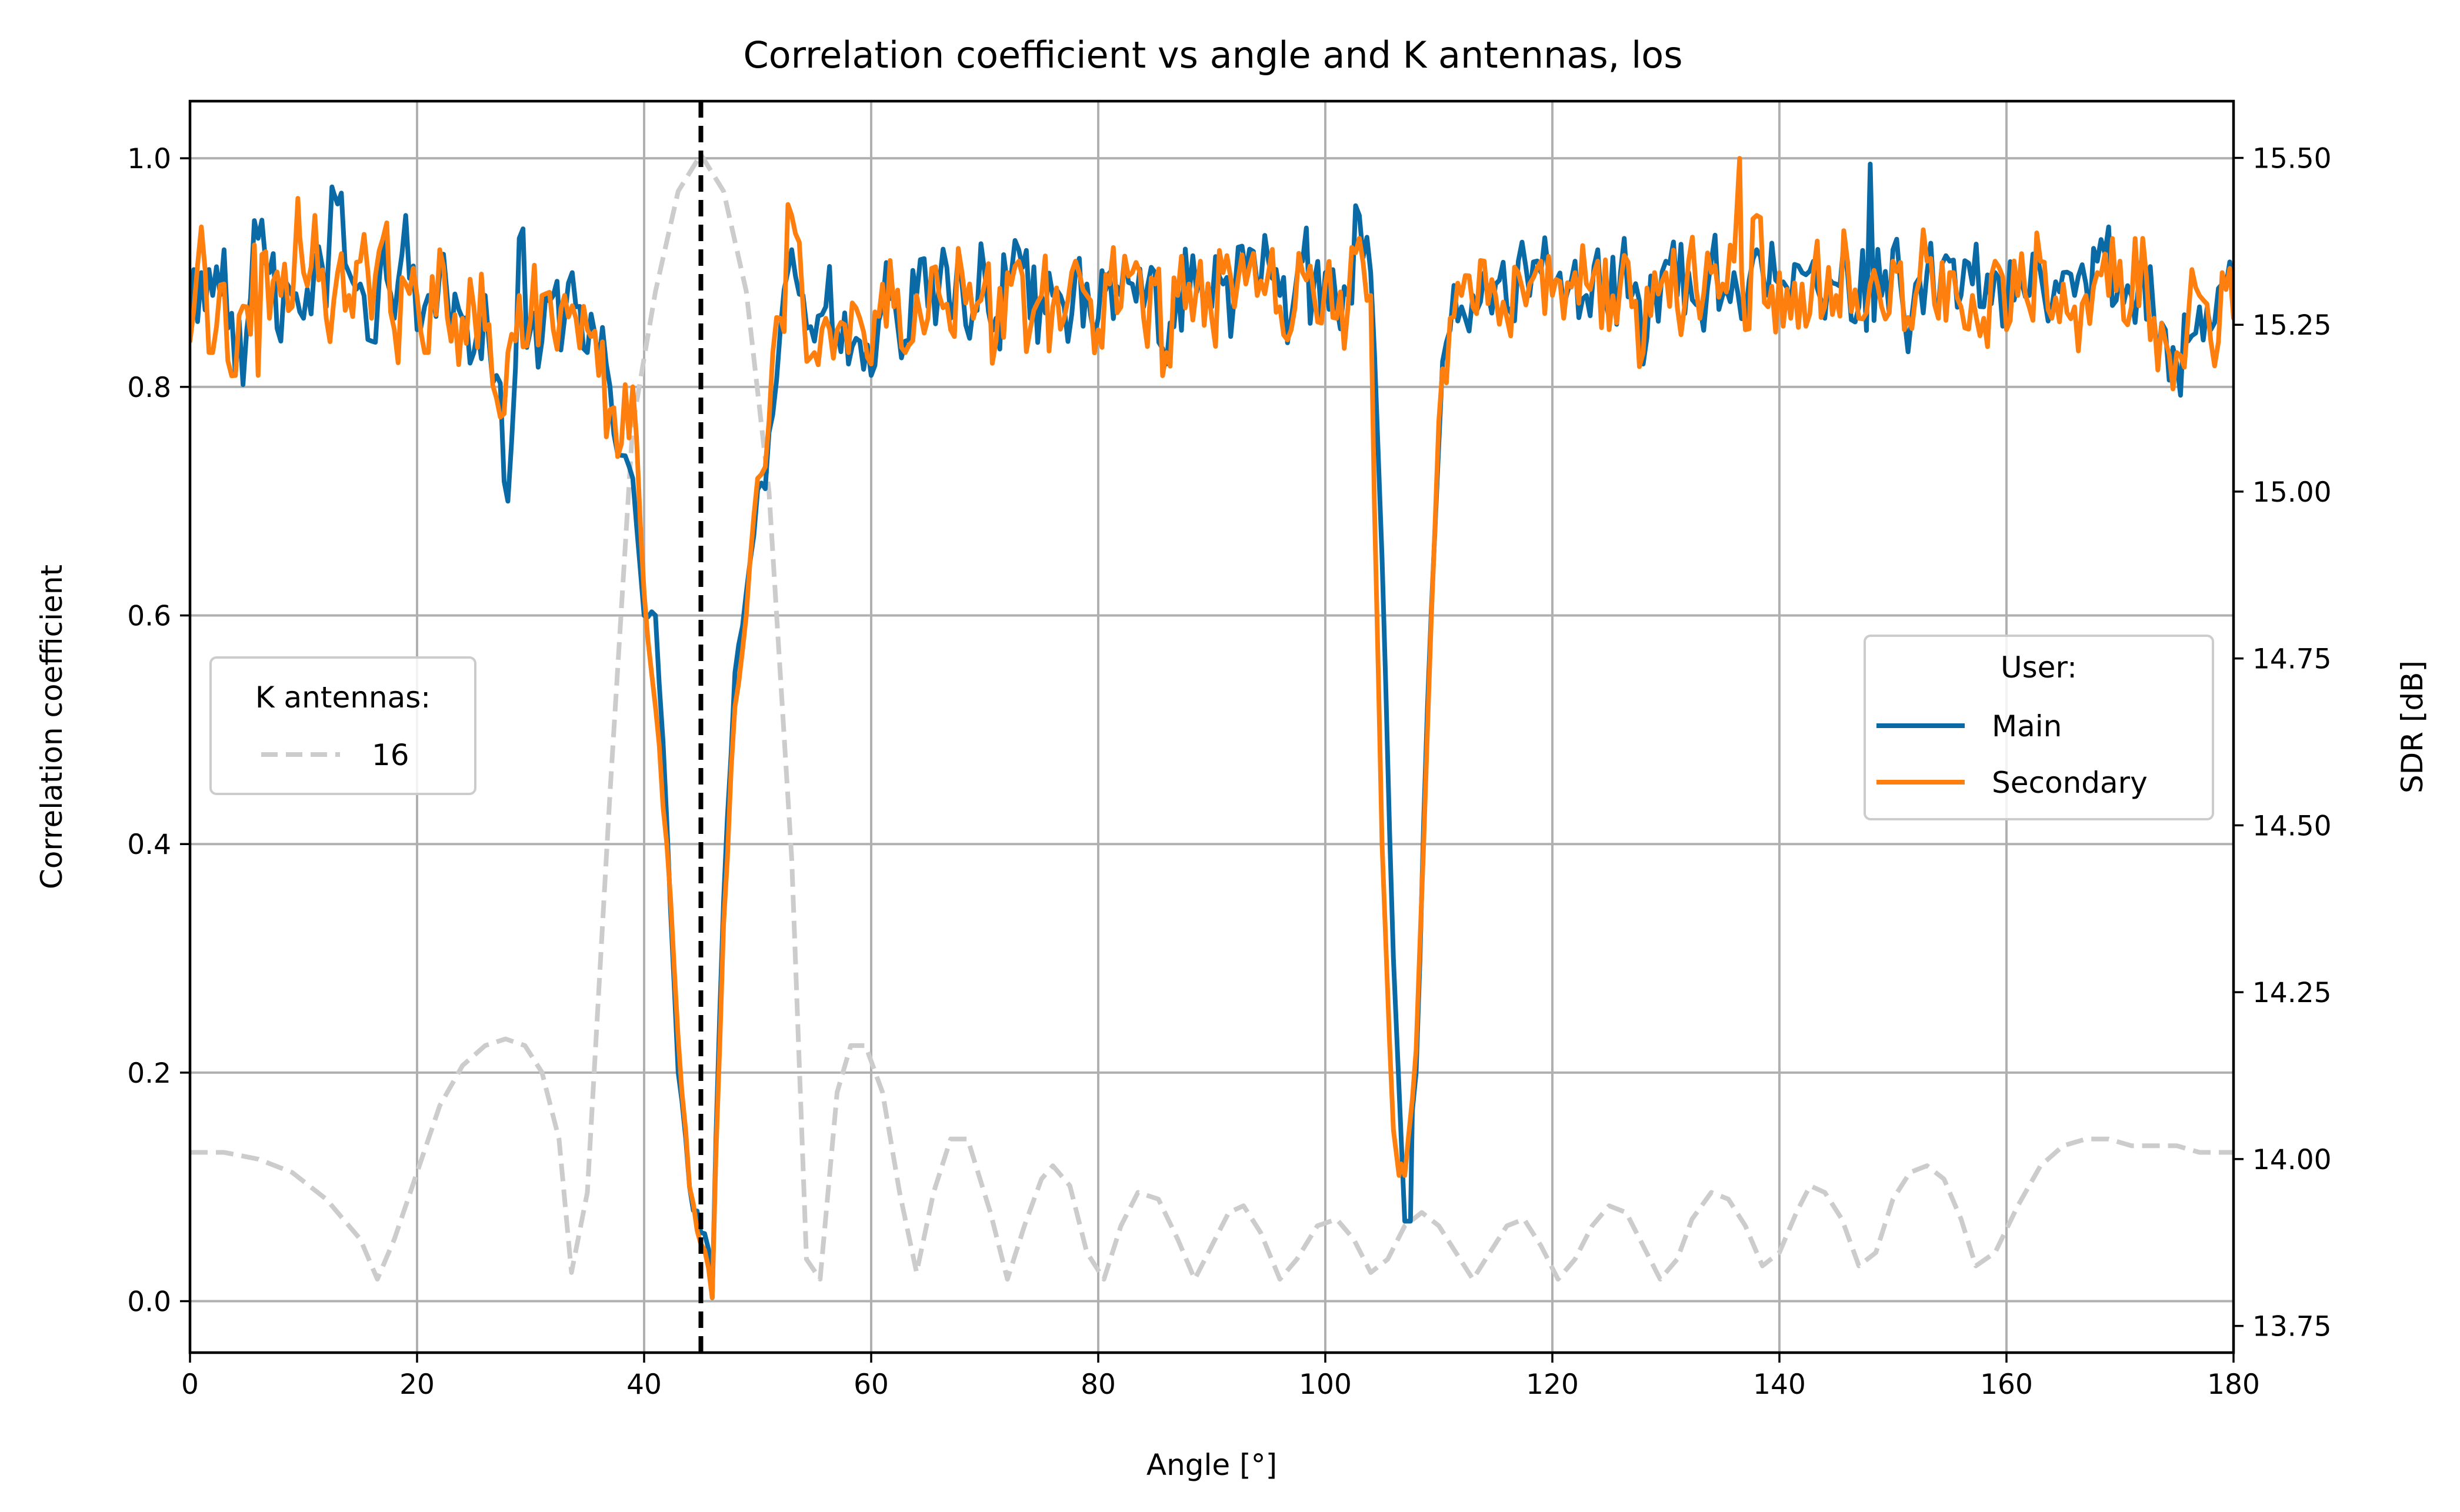 This screenshot has width=2460, height=1512. I want to click on x-tick-label: 160, so click(2006, 1385).